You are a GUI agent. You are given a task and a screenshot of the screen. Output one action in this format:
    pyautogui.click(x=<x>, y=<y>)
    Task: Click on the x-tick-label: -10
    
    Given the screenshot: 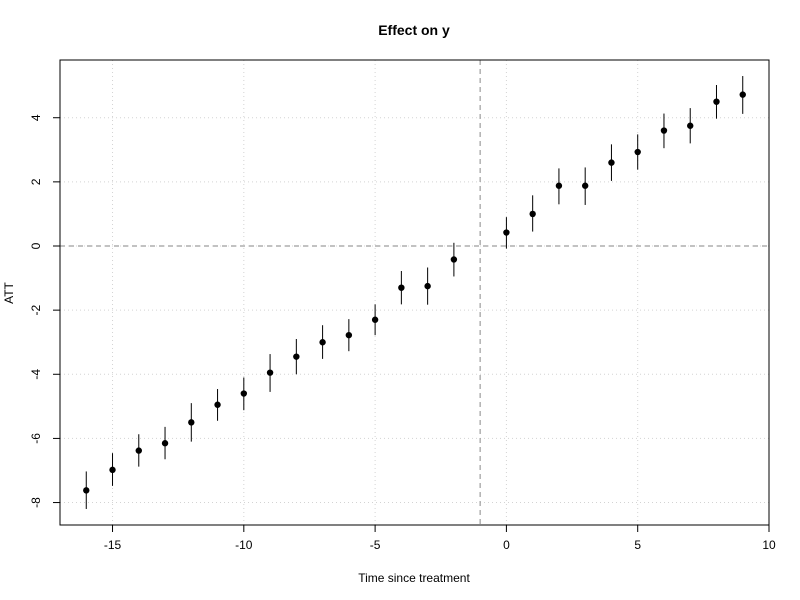 What is the action you would take?
    pyautogui.click(x=244, y=545)
    